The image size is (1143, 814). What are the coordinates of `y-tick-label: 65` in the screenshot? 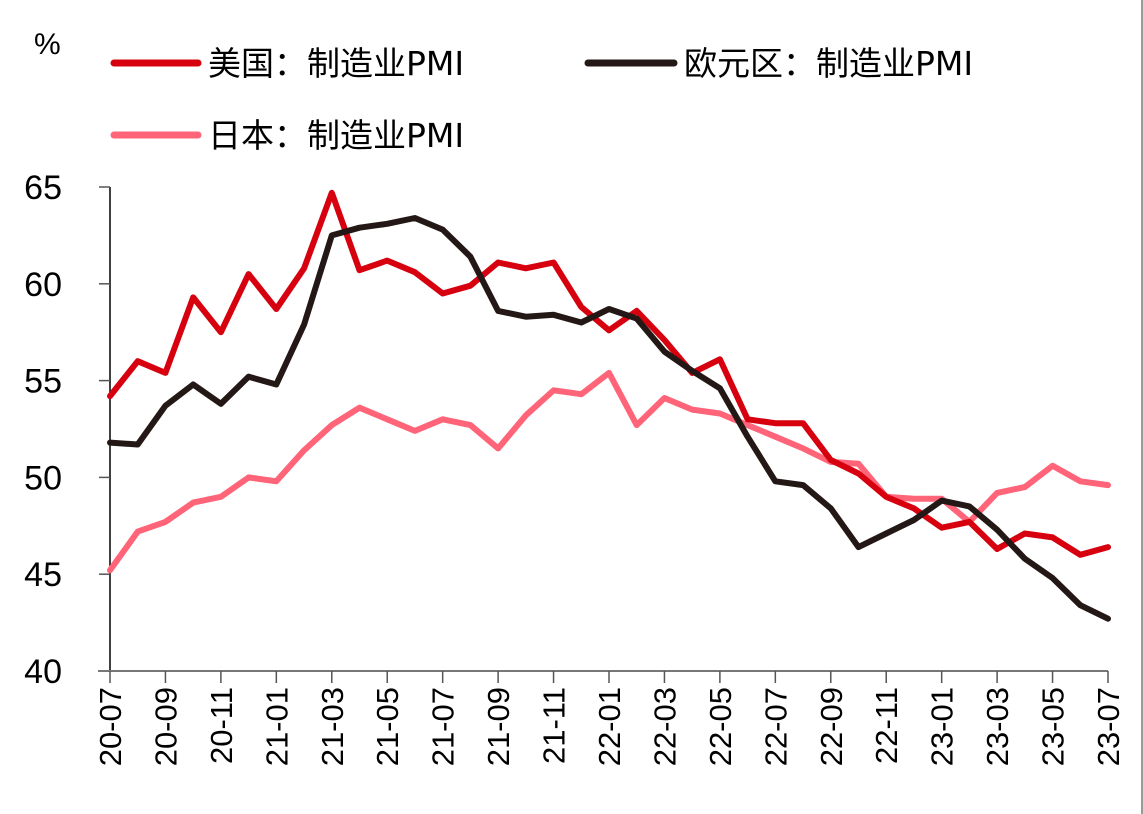 It's located at (43, 188).